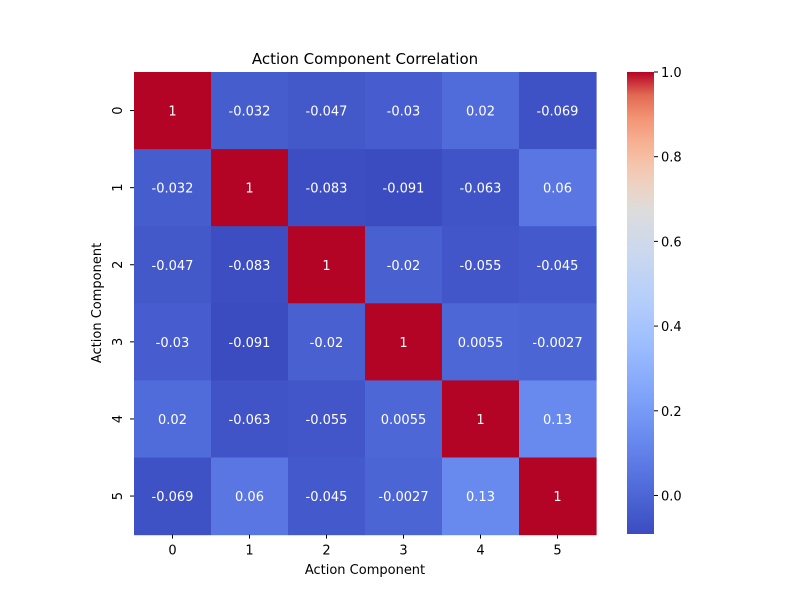 This screenshot has width=800, height=600. I want to click on cell-annotation-0-0: 1, so click(172, 112).